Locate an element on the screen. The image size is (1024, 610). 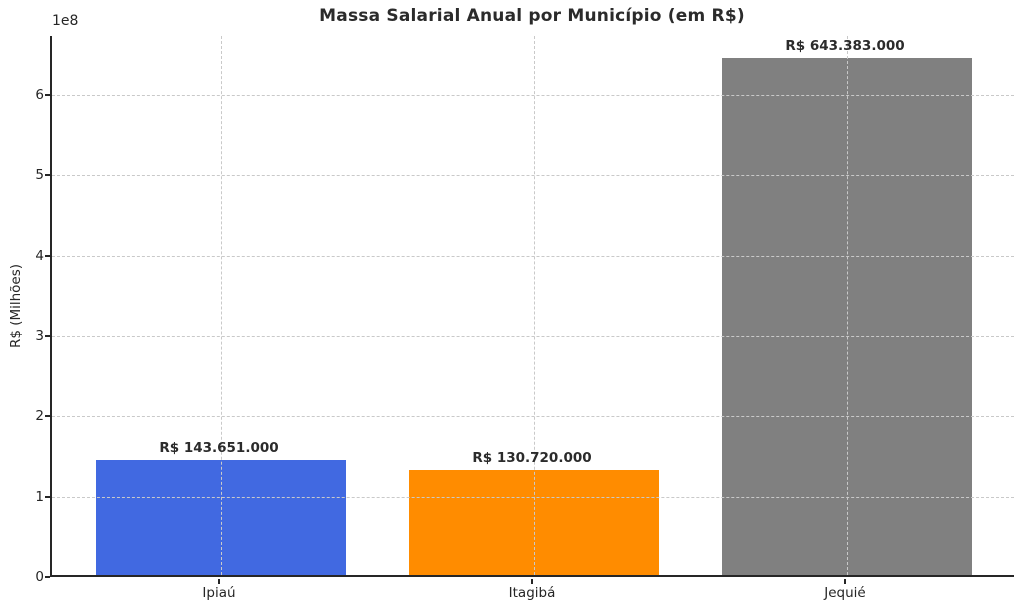
ytick-label: 4 is located at coordinates (39, 255).